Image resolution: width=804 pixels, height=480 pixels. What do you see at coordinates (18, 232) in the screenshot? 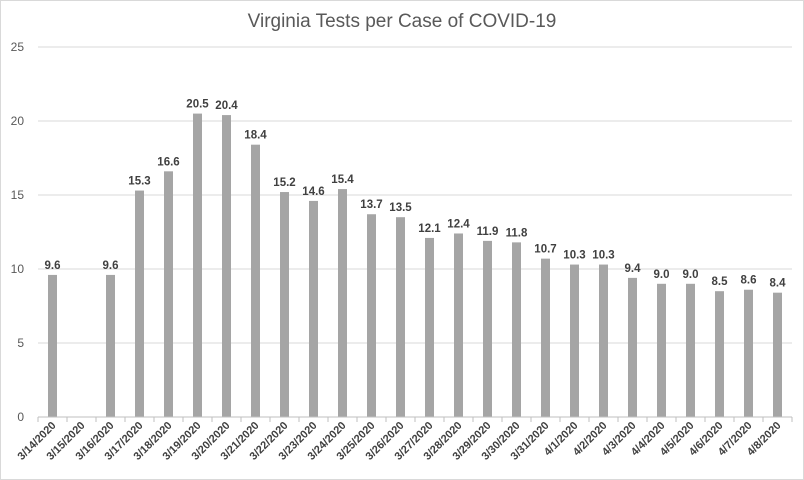
I see `y-axis-ticks: 0 5 10 15 20 25` at bounding box center [18, 232].